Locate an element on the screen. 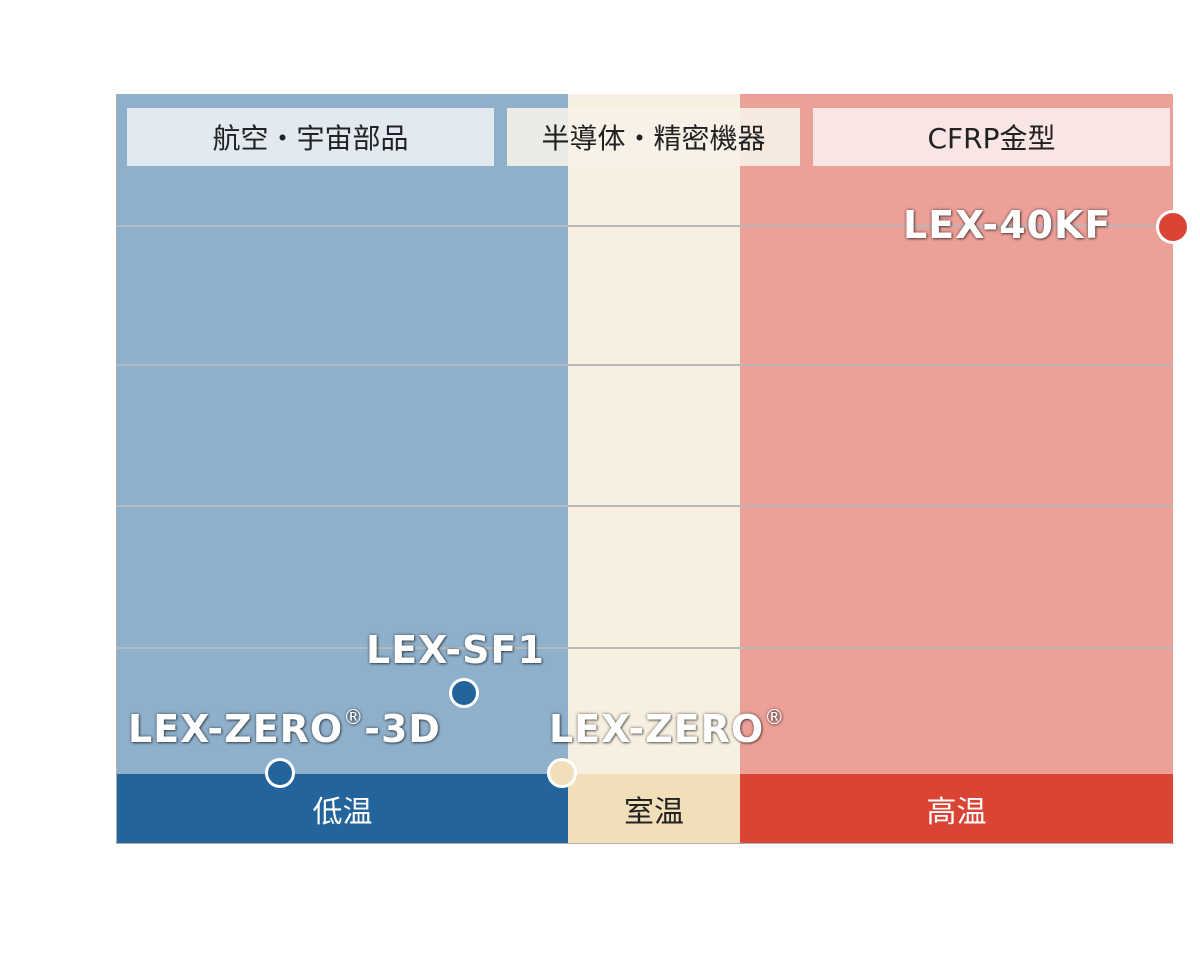 This screenshot has width=1200, height=974. label-lex-zero-3d: LEX-ZERO®-3D is located at coordinates (284, 728).